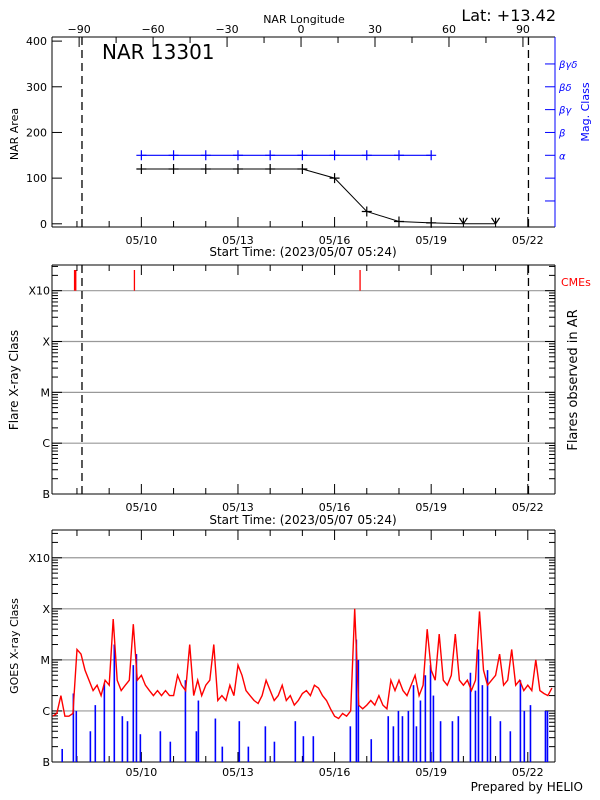  I want to click on goes-ylabel: GOES X-ray Class, so click(14, 646).